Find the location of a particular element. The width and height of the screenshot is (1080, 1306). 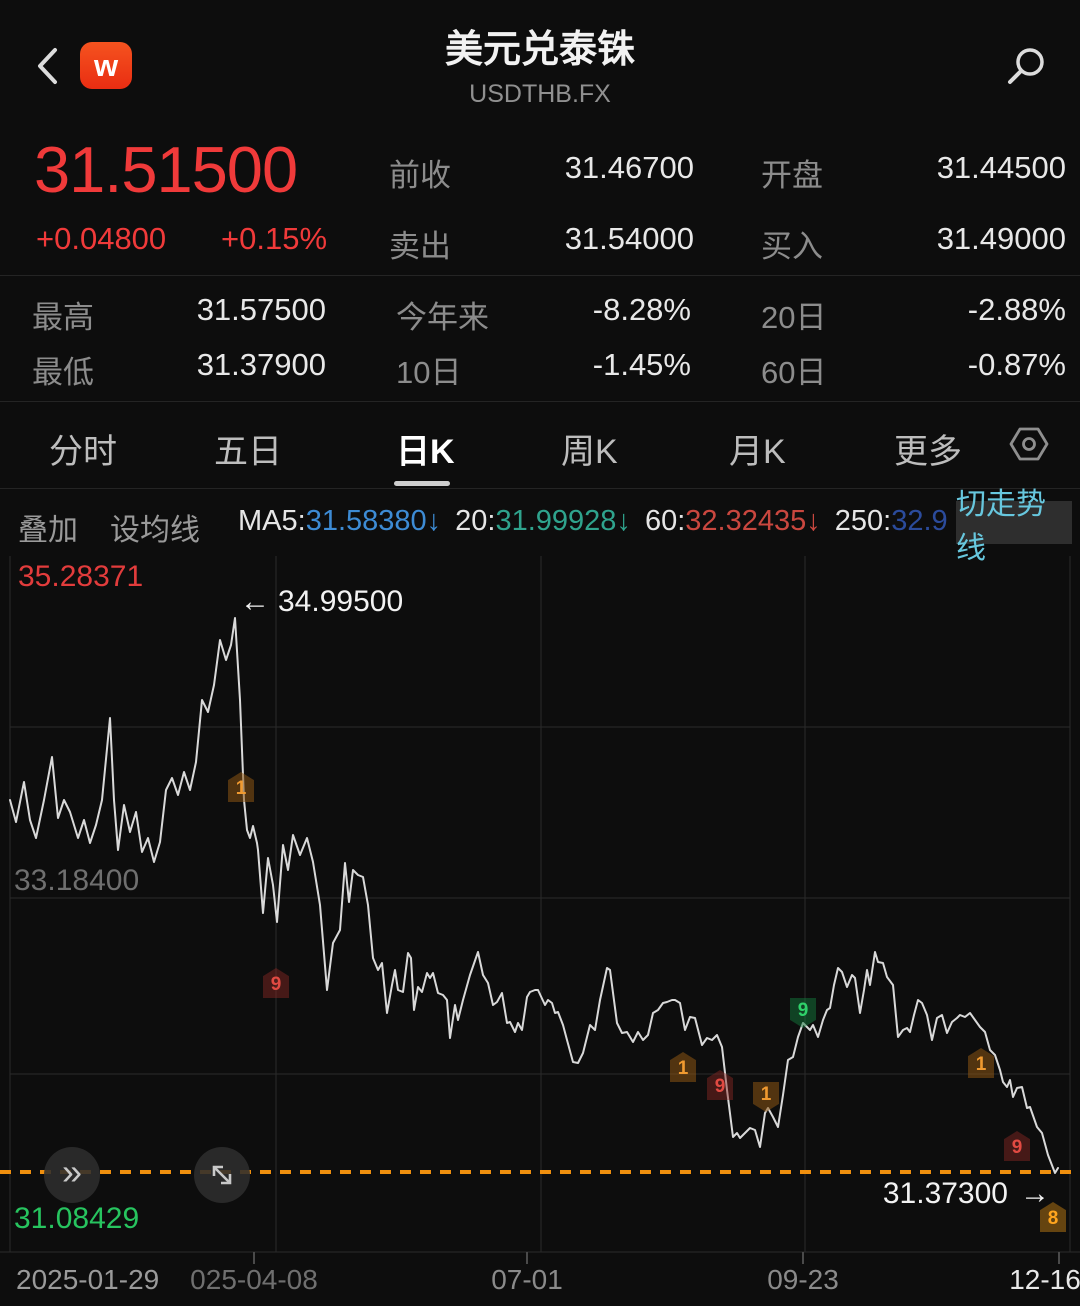

x-axis-label: 07-01 is located at coordinates (527, 1279).